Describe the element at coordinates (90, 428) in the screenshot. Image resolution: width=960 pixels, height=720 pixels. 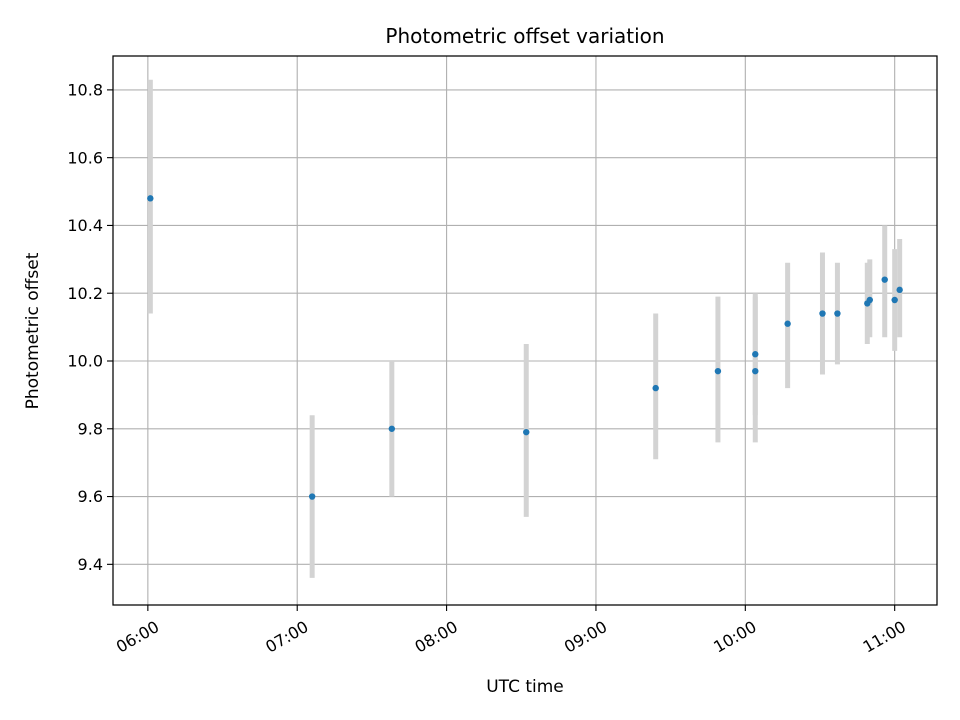
I see `y-tick-label: 9.8` at that location.